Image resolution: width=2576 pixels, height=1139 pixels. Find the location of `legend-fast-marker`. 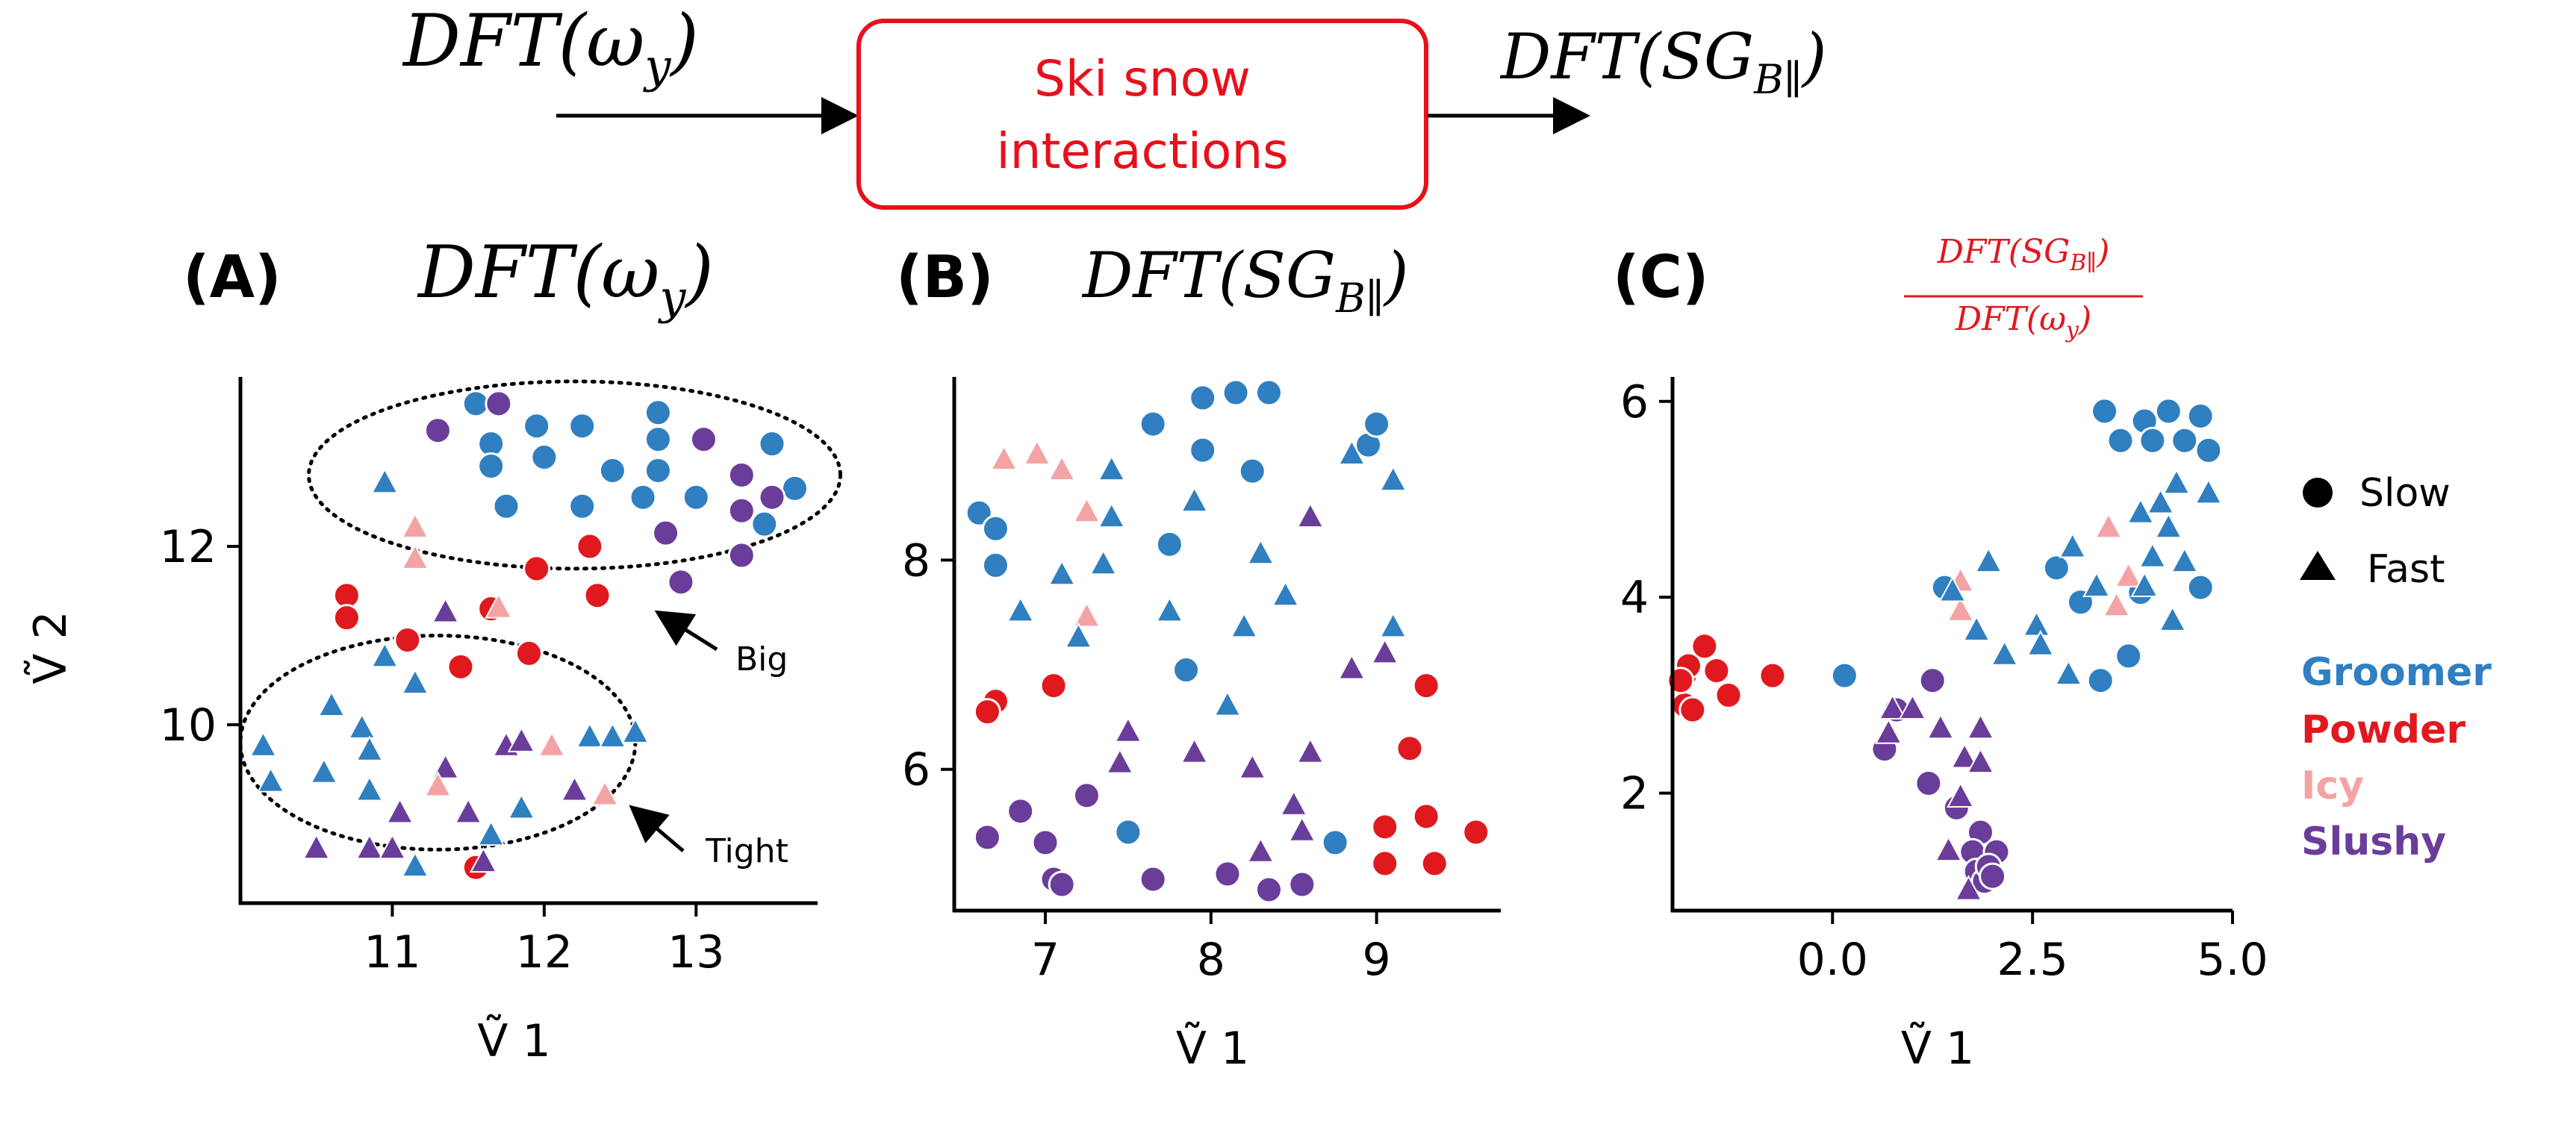

legend-fast-marker is located at coordinates (2318, 565).